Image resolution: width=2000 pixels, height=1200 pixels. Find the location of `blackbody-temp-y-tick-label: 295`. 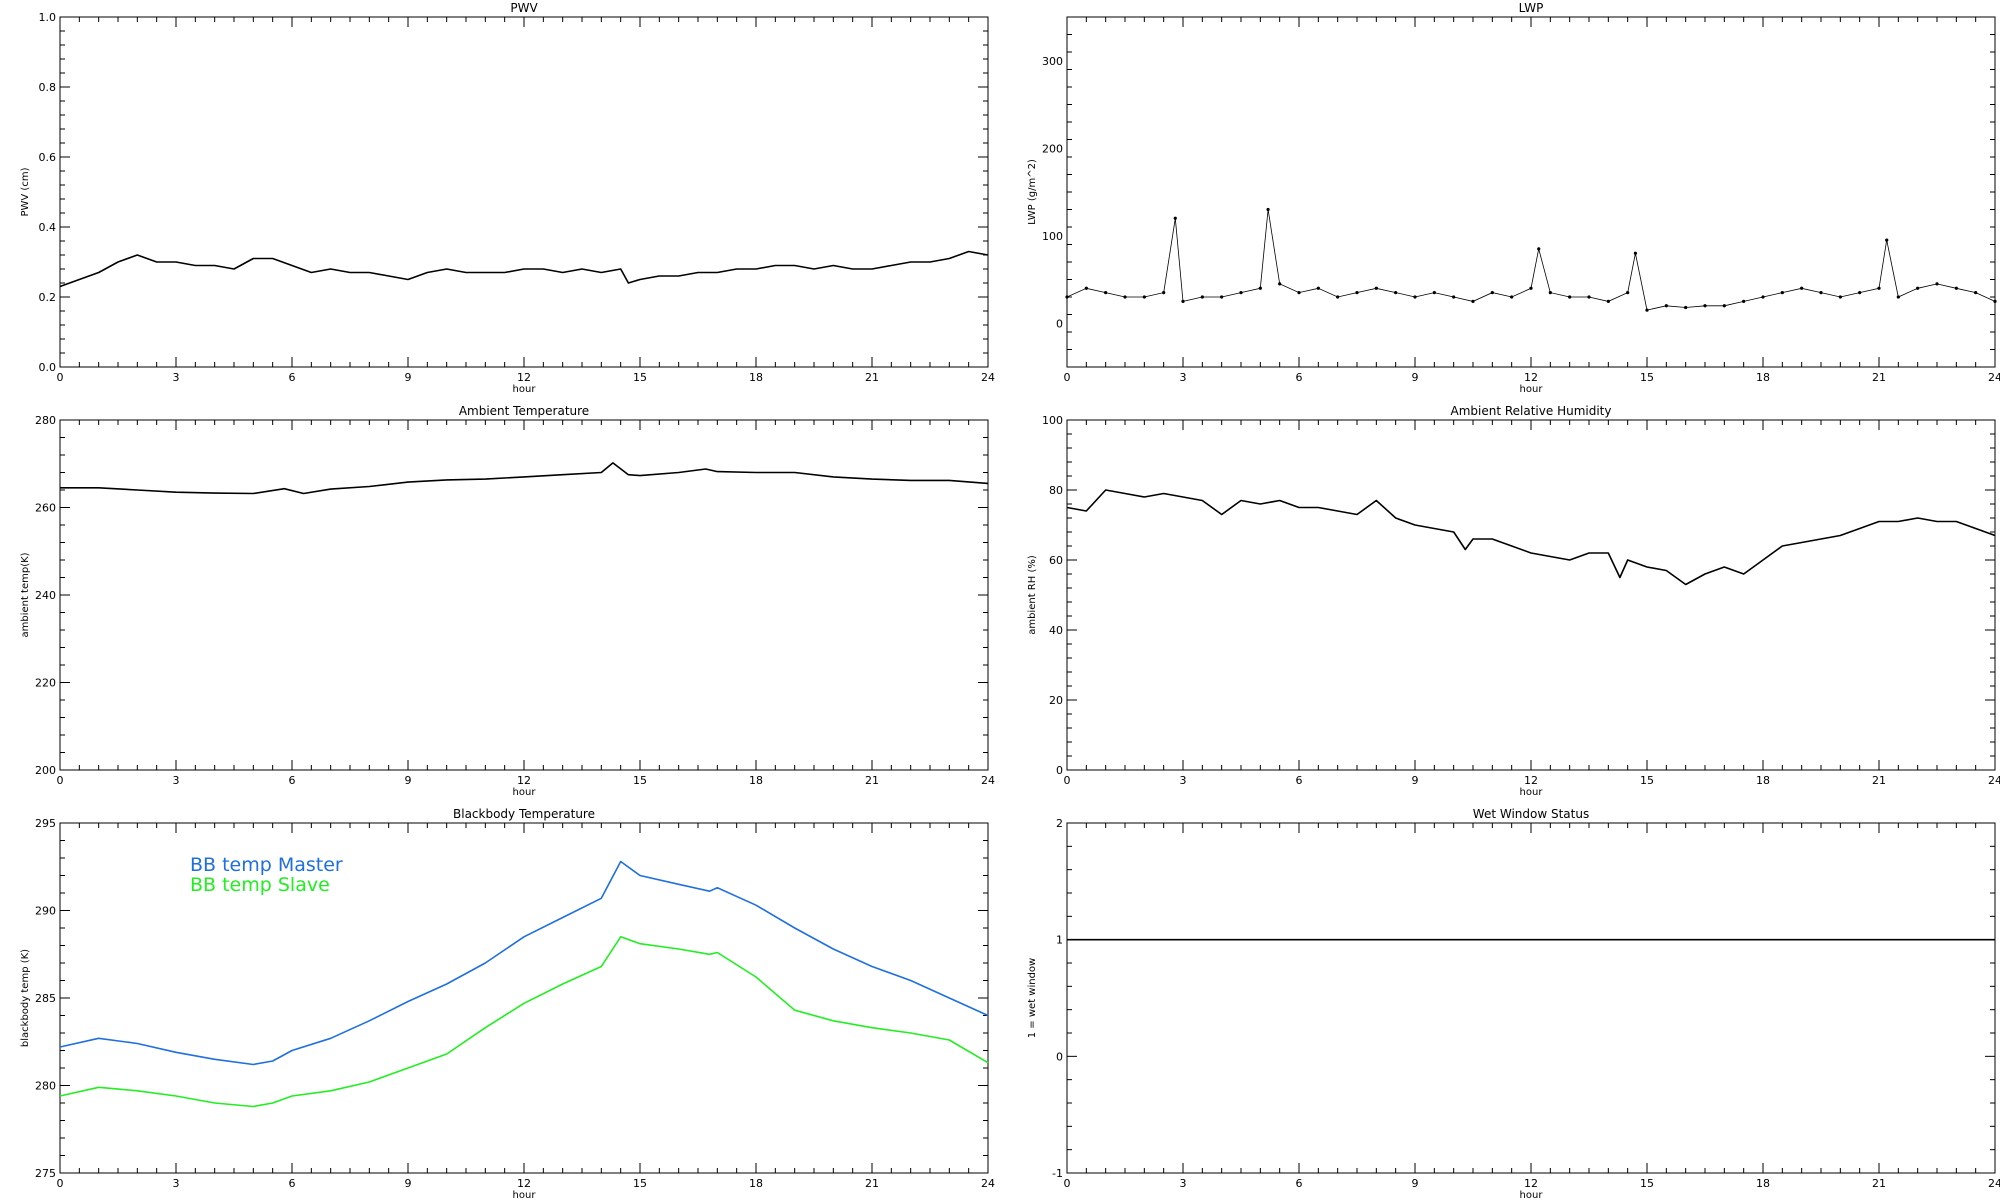

blackbody-temp-y-tick-label: 295 is located at coordinates (45, 823).